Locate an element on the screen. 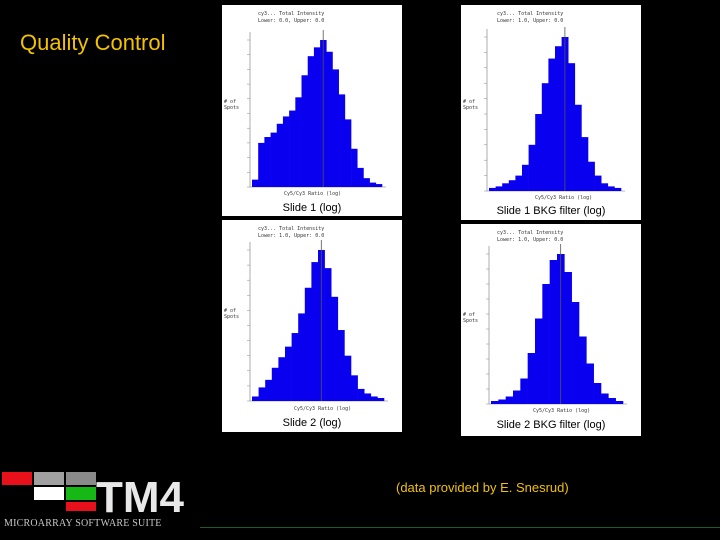 The width and height of the screenshot is (720, 540). histogram-caption: Slide 1 (log) is located at coordinates (312, 208).